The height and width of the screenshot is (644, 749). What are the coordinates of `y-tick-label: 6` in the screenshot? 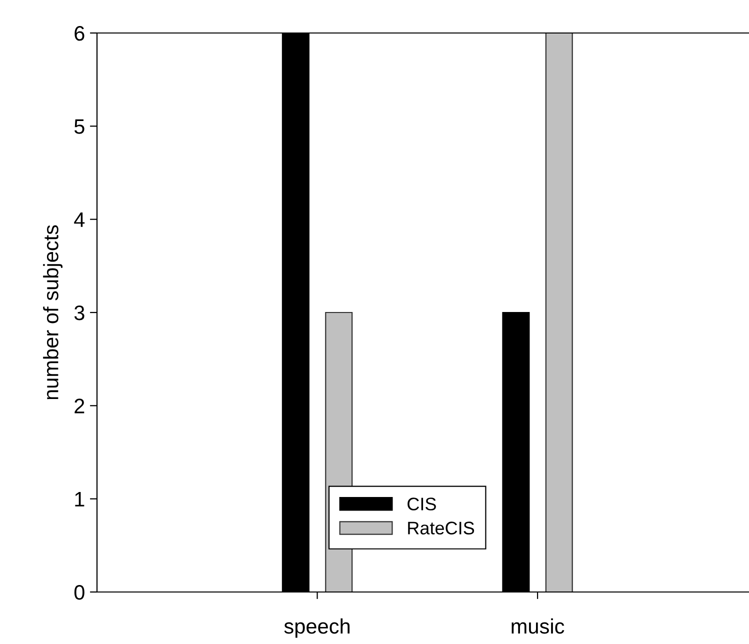 It's located at (79, 33).